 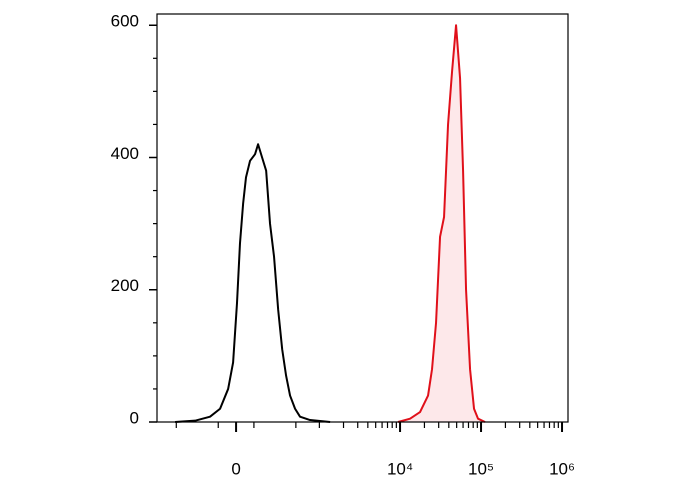 I want to click on y-tick-label: 200, so click(x=125, y=285).